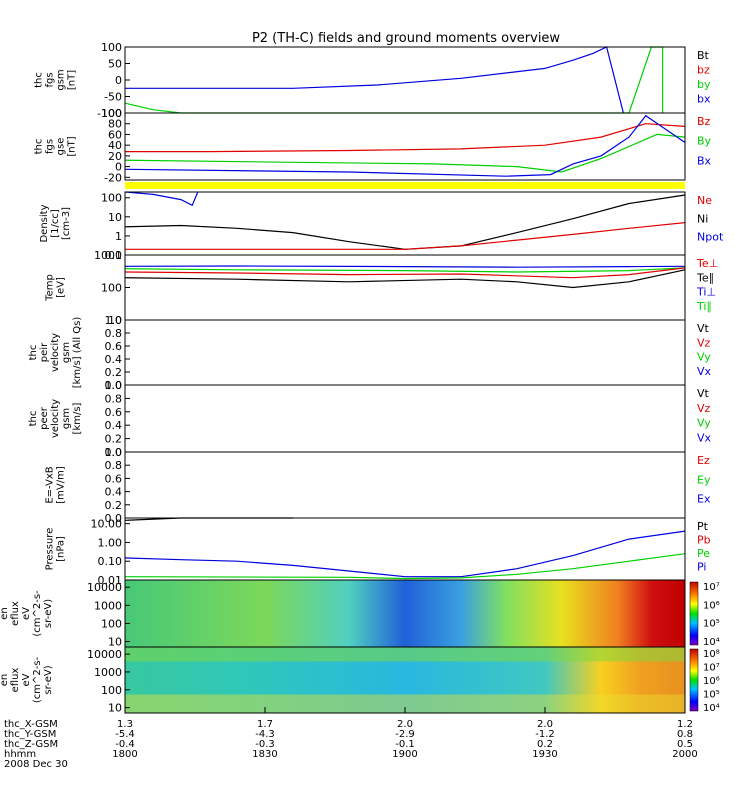  What do you see at coordinates (115, 64) in the screenshot?
I see `y-tick-label: 50` at bounding box center [115, 64].